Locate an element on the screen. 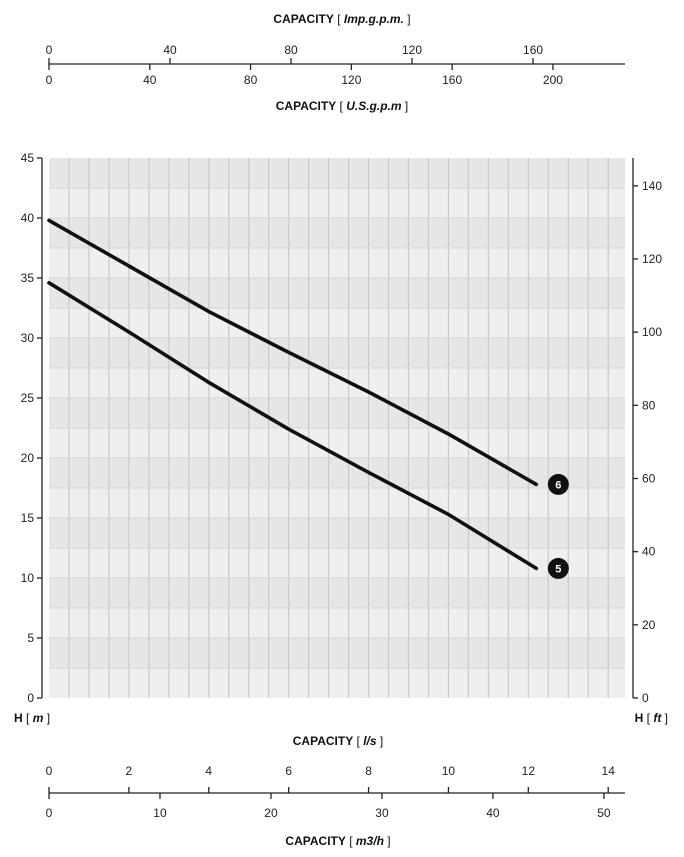 The height and width of the screenshot is (857, 684). bottom-axis-title-ls-bracket-open: [ is located at coordinates (358, 741).